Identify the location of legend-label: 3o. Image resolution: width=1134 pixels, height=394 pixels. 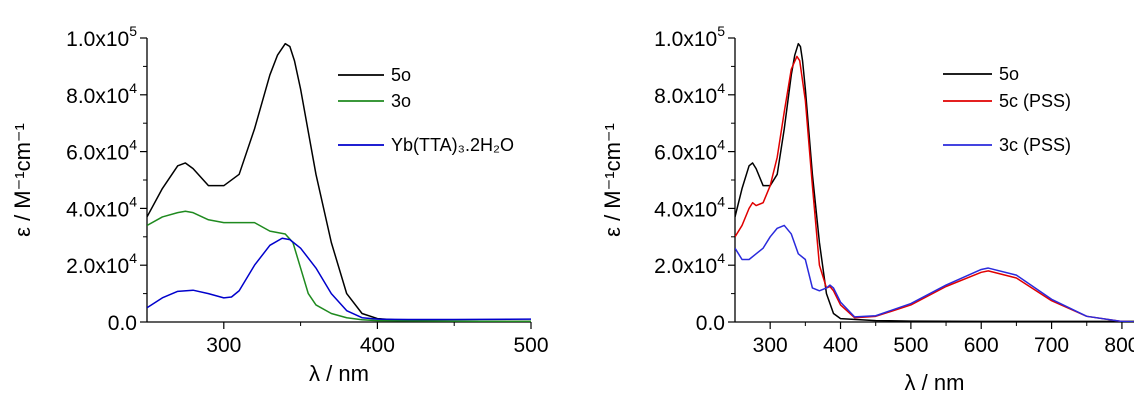
(401, 101).